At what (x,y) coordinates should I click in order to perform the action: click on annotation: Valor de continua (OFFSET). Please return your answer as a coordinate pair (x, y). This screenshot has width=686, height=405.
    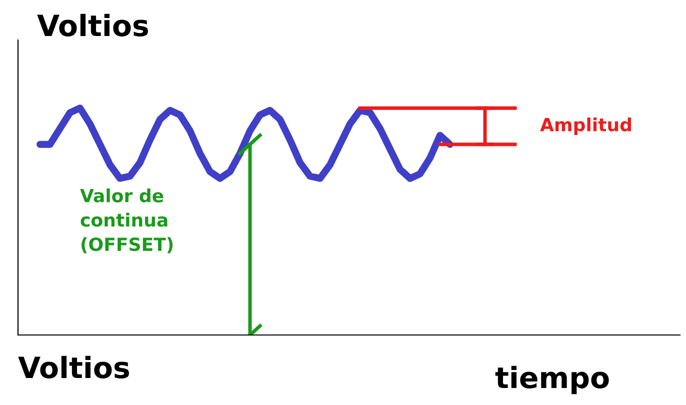
    Looking at the image, I should click on (126, 221).